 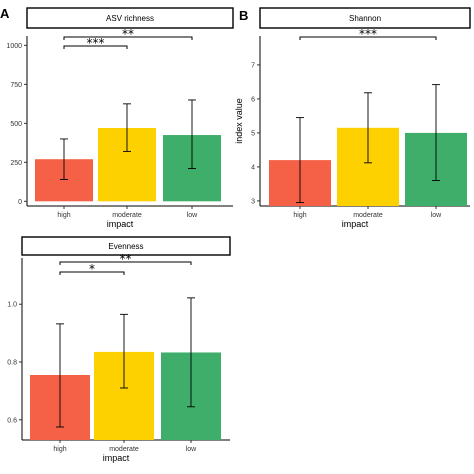 I want to click on strip-title: ASV richness, so click(x=130, y=18).